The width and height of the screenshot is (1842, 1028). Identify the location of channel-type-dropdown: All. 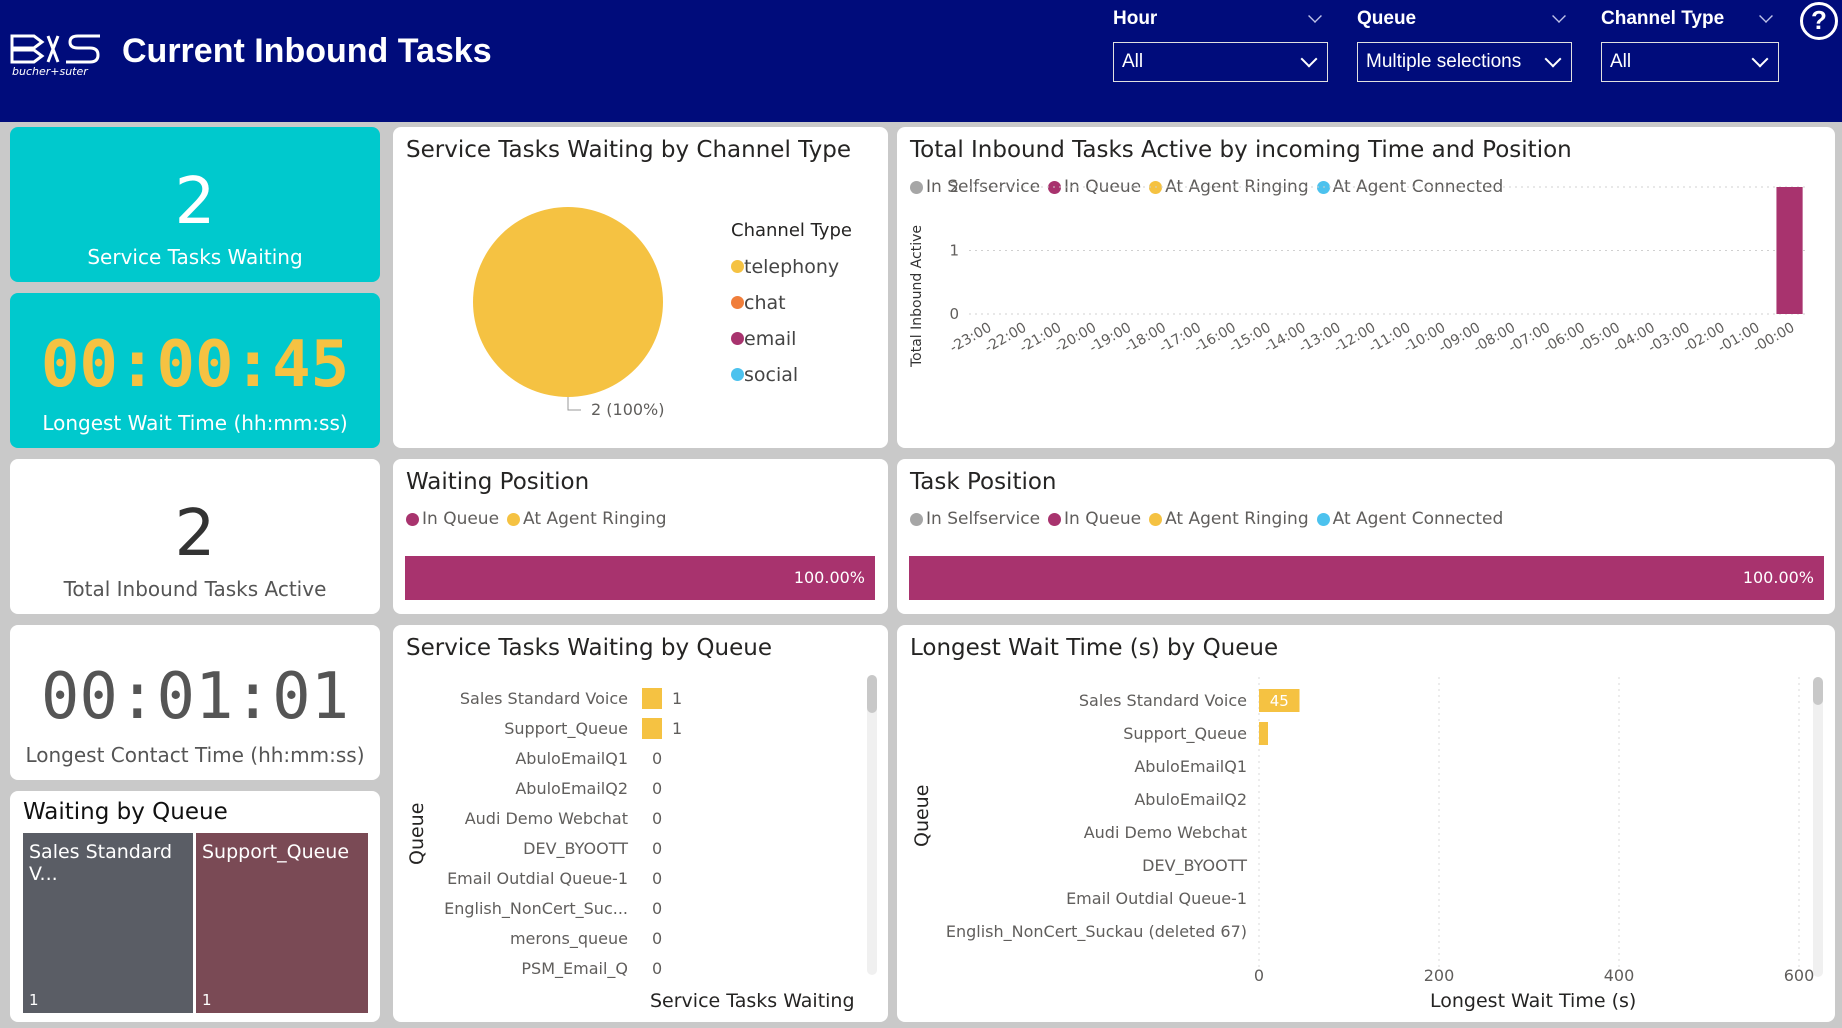
(1690, 62).